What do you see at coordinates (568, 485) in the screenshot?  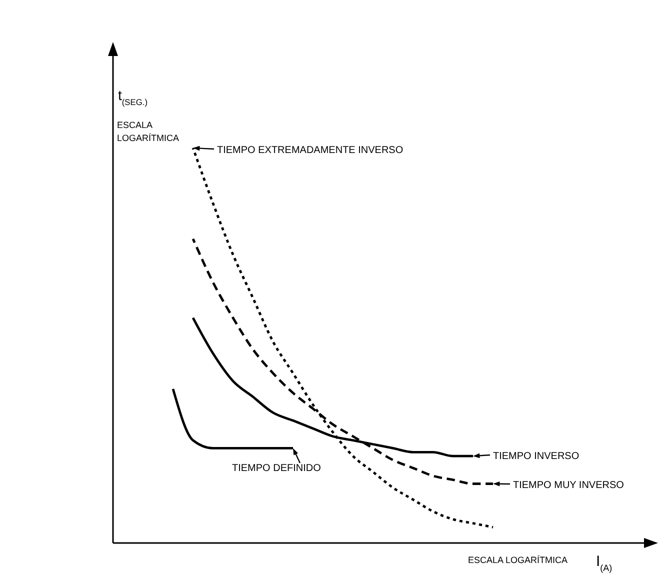 I see `legend-label: TIEMPO MUY INVERSO` at bounding box center [568, 485].